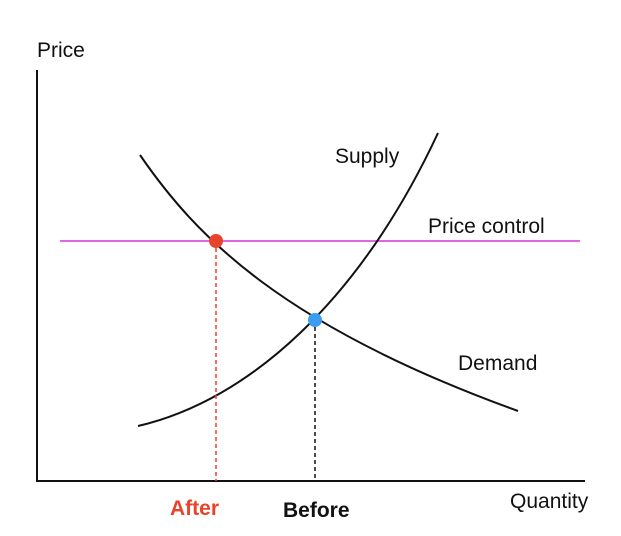  I want to click on supply-label: Supply, so click(367, 156).